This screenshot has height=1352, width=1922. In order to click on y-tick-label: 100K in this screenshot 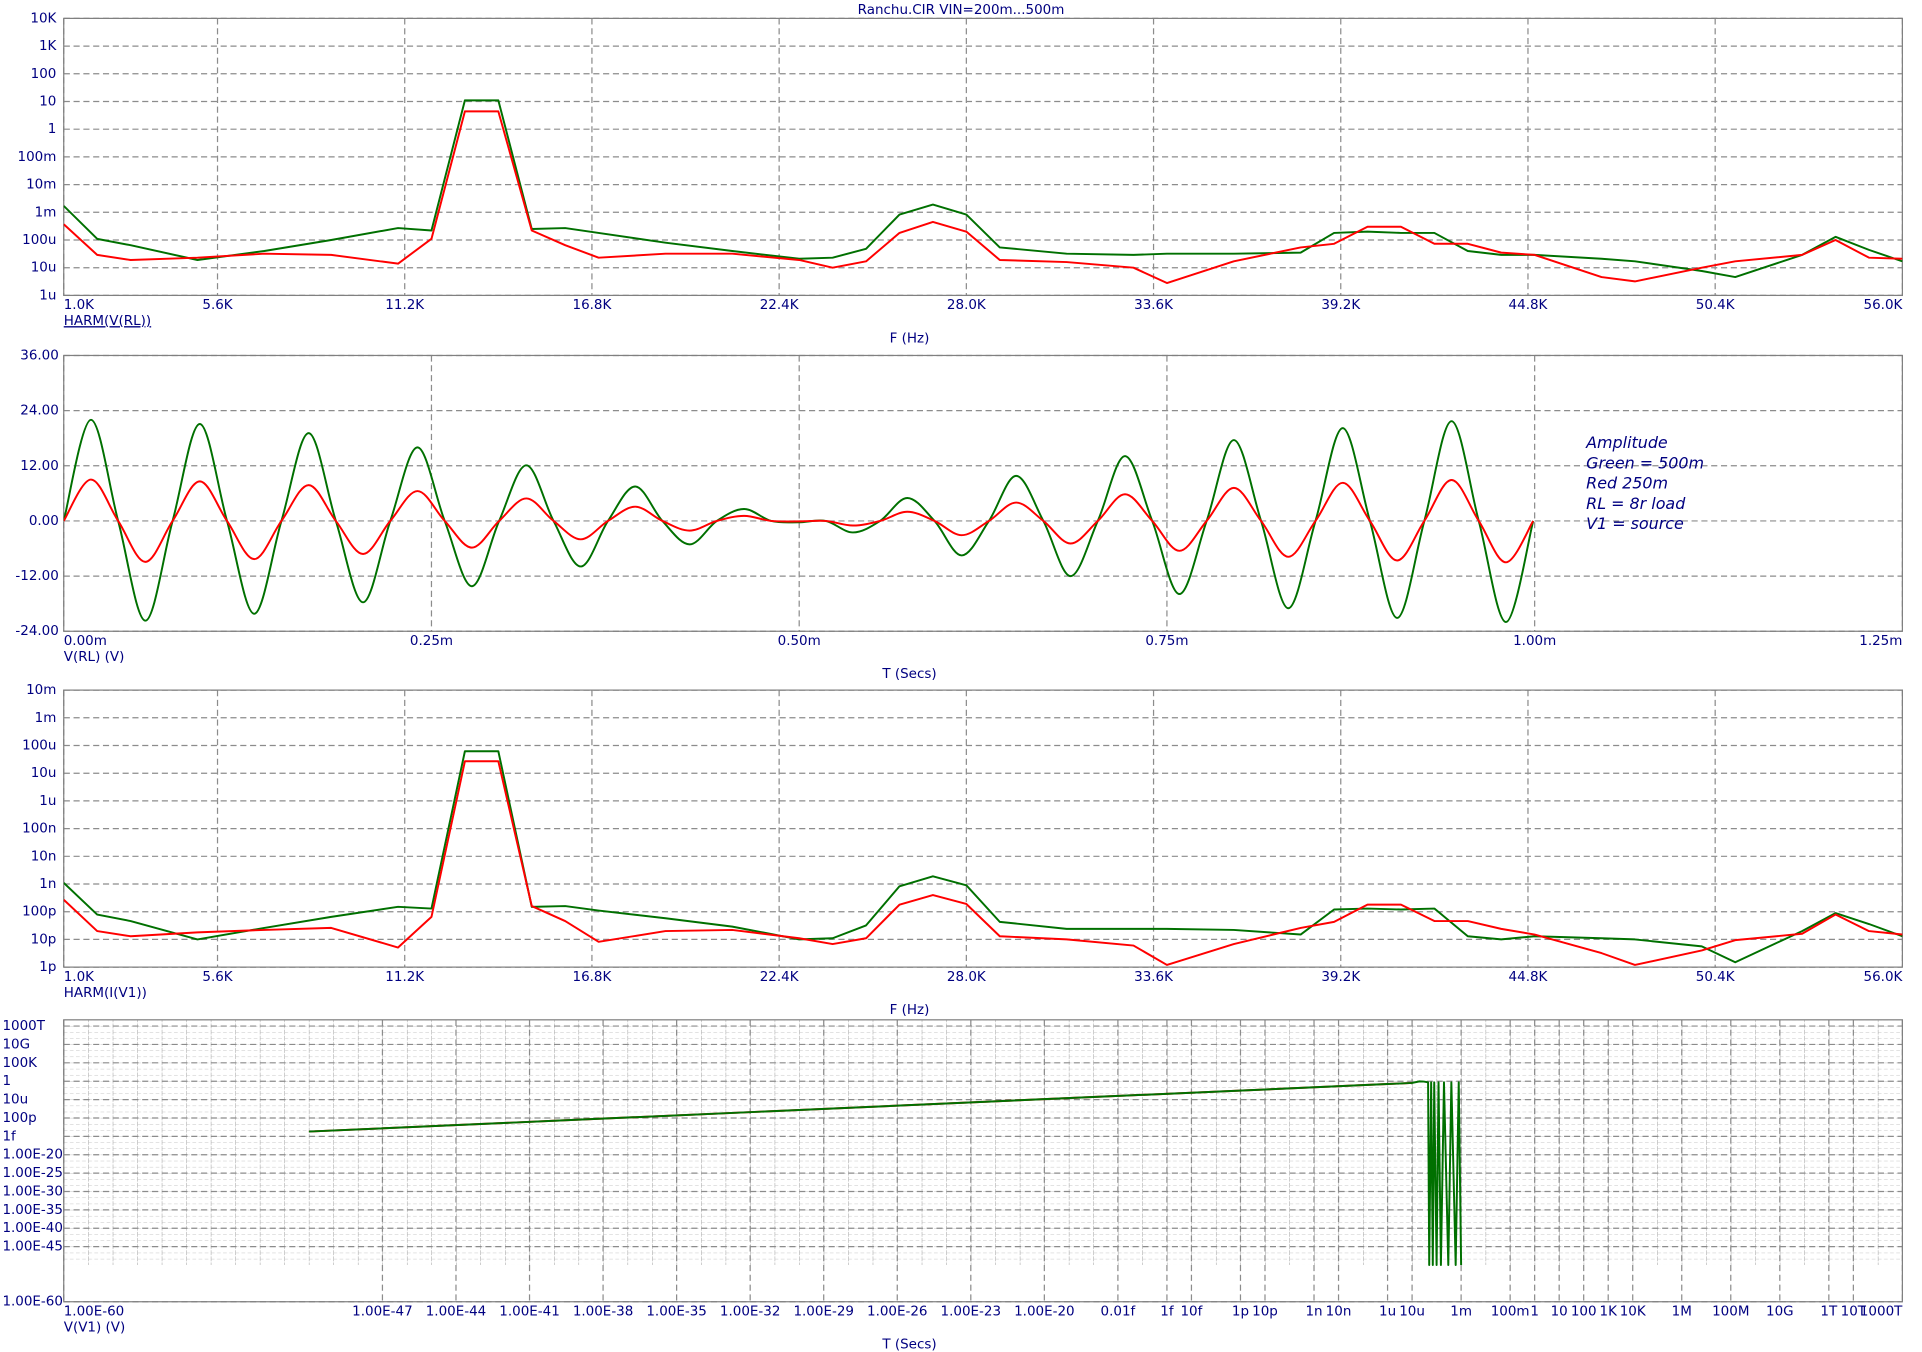, I will do `click(20, 1063)`.